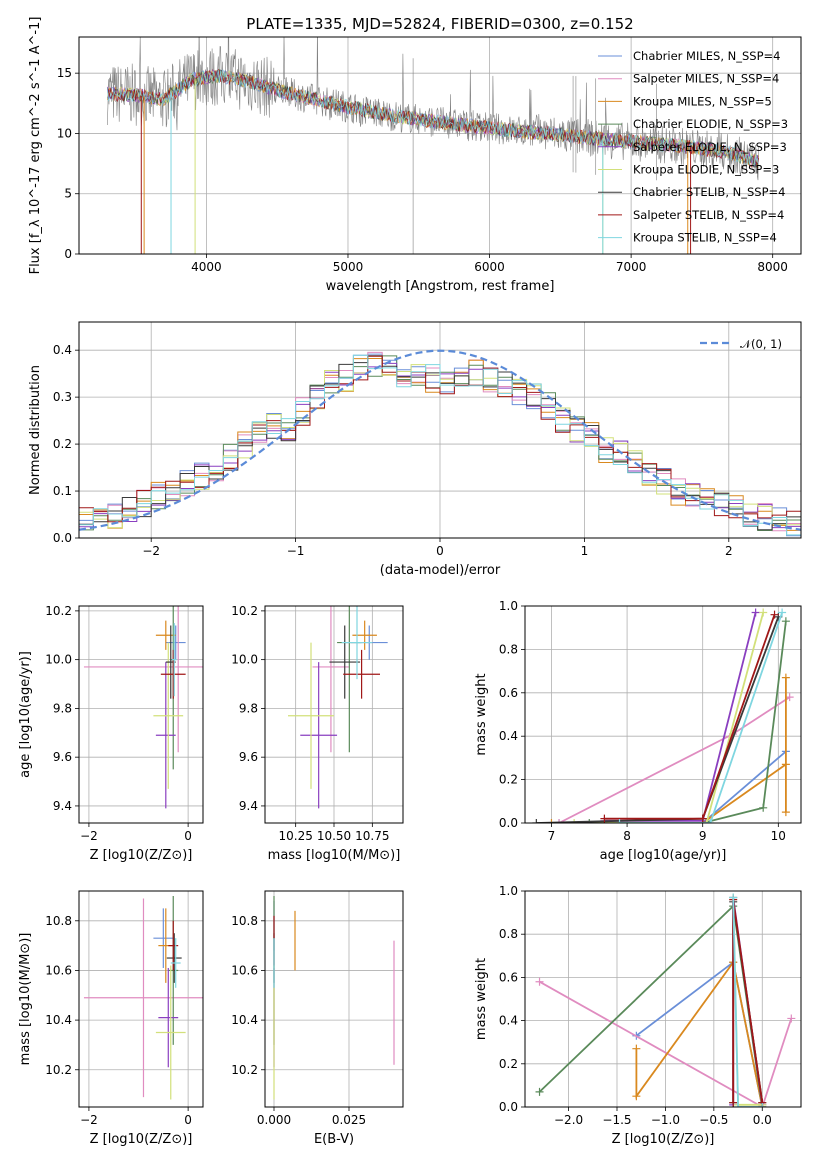 Image resolution: width=819 pixels, height=1170 pixels. What do you see at coordinates (489, 267) in the screenshot?
I see `x-tick-label: 6000` at bounding box center [489, 267].